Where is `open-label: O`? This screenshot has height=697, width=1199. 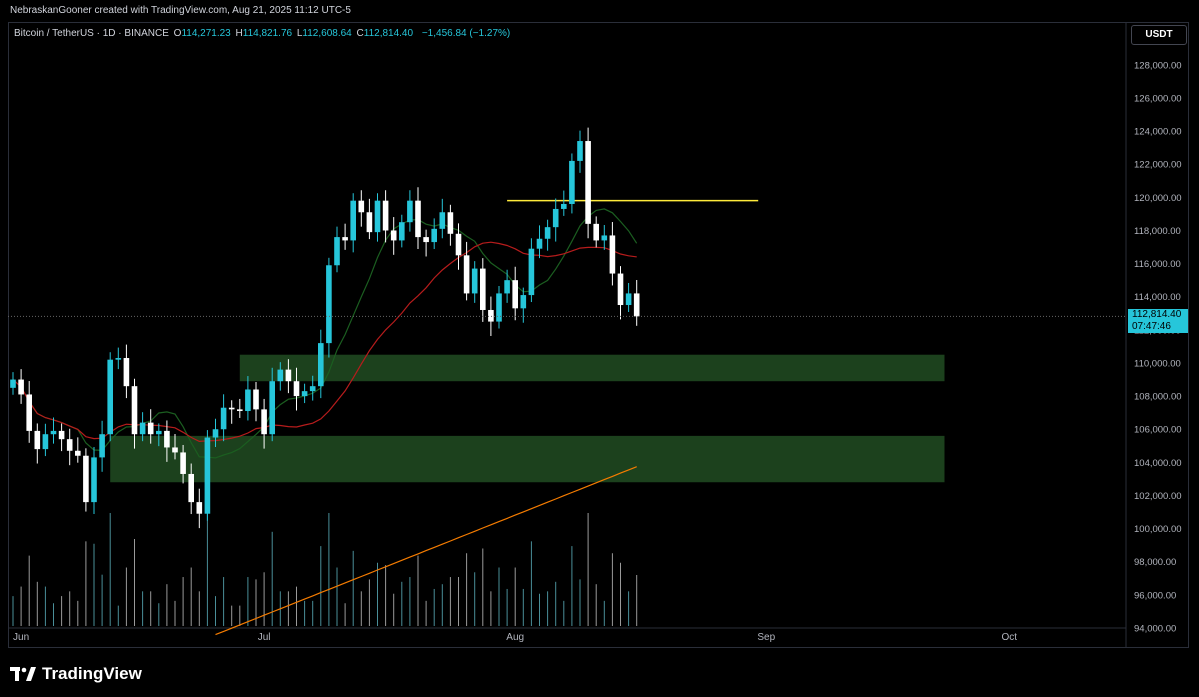
open-label: O is located at coordinates (177, 33).